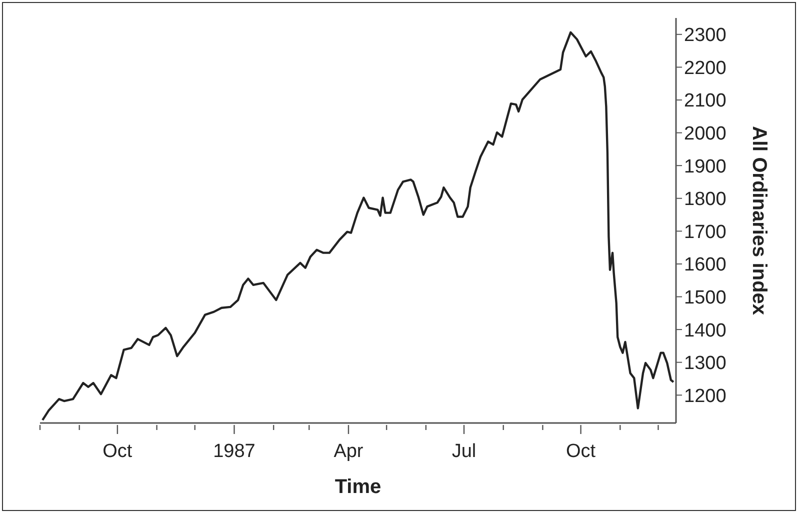 The height and width of the screenshot is (513, 798). Describe the element at coordinates (358, 487) in the screenshot. I see `x-axis-title: Time` at that location.